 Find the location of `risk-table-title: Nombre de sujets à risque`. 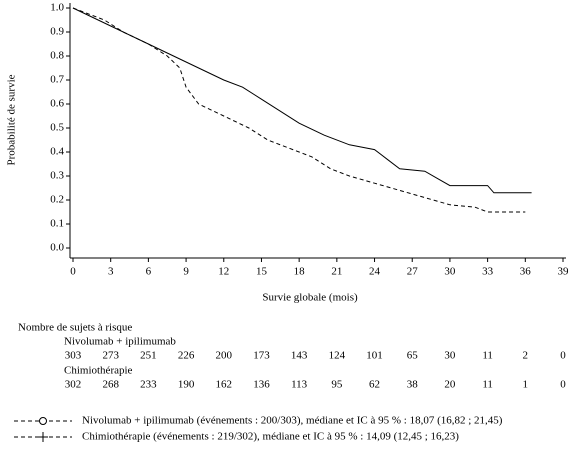

risk-table-title: Nombre de sujets à risque is located at coordinates (75, 328).